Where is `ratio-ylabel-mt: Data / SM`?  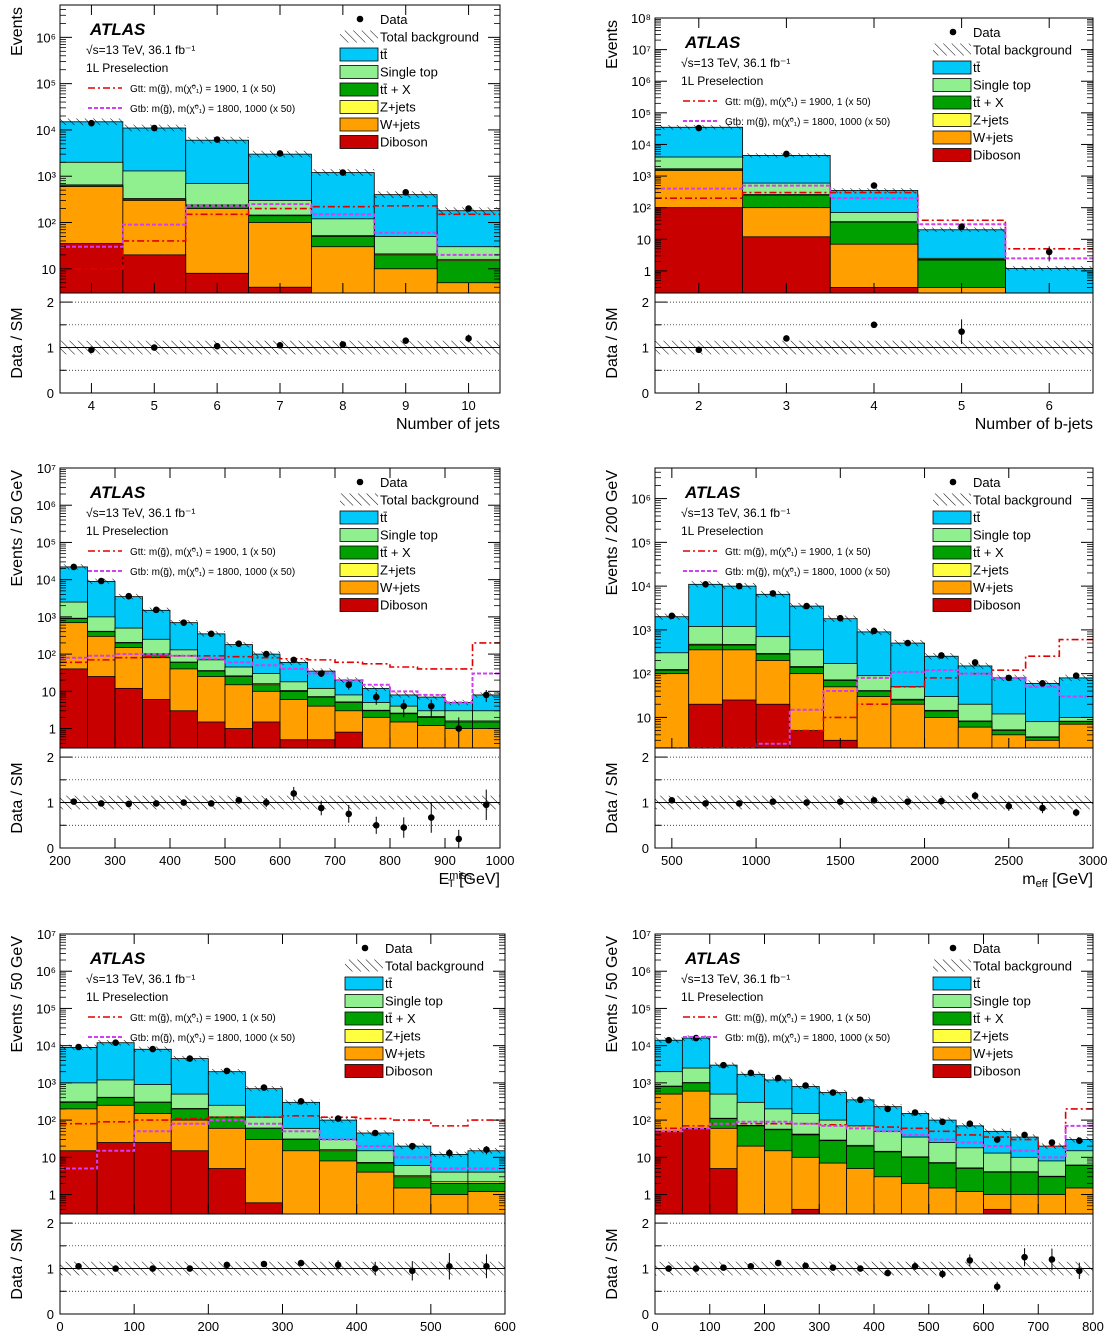 ratio-ylabel-mt: Data / SM is located at coordinates (612, 1263).